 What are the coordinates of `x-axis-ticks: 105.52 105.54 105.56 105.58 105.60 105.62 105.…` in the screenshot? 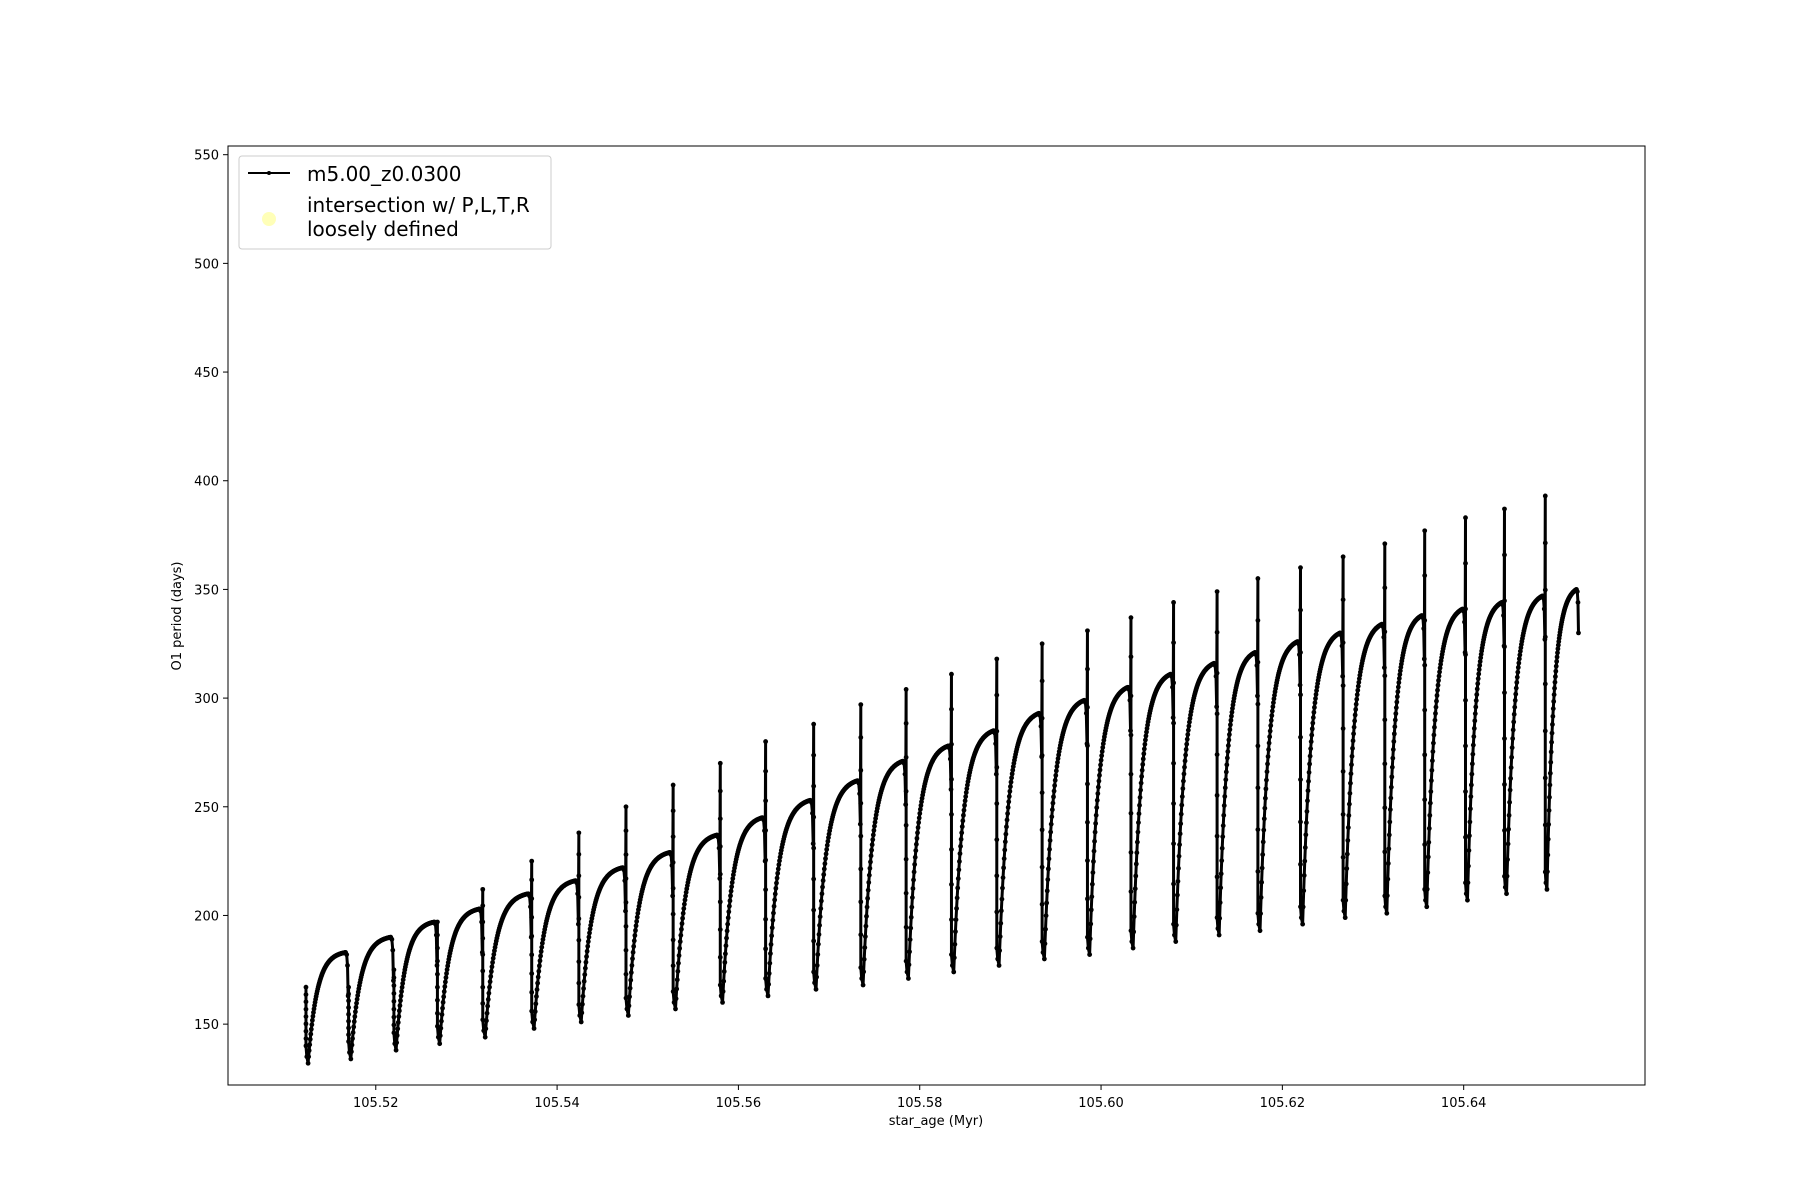 It's located at (919, 1098).